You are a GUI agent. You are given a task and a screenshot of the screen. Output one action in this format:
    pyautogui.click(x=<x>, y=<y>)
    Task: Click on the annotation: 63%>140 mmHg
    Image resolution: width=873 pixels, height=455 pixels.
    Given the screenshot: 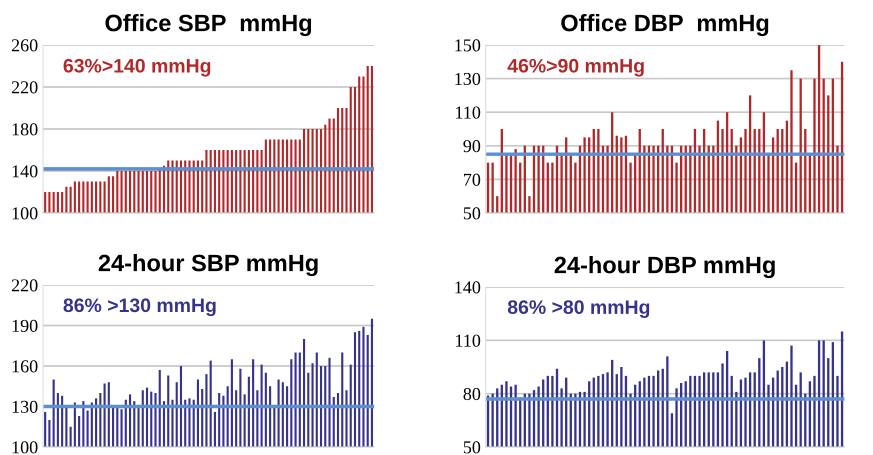 What is the action you would take?
    pyautogui.click(x=137, y=67)
    